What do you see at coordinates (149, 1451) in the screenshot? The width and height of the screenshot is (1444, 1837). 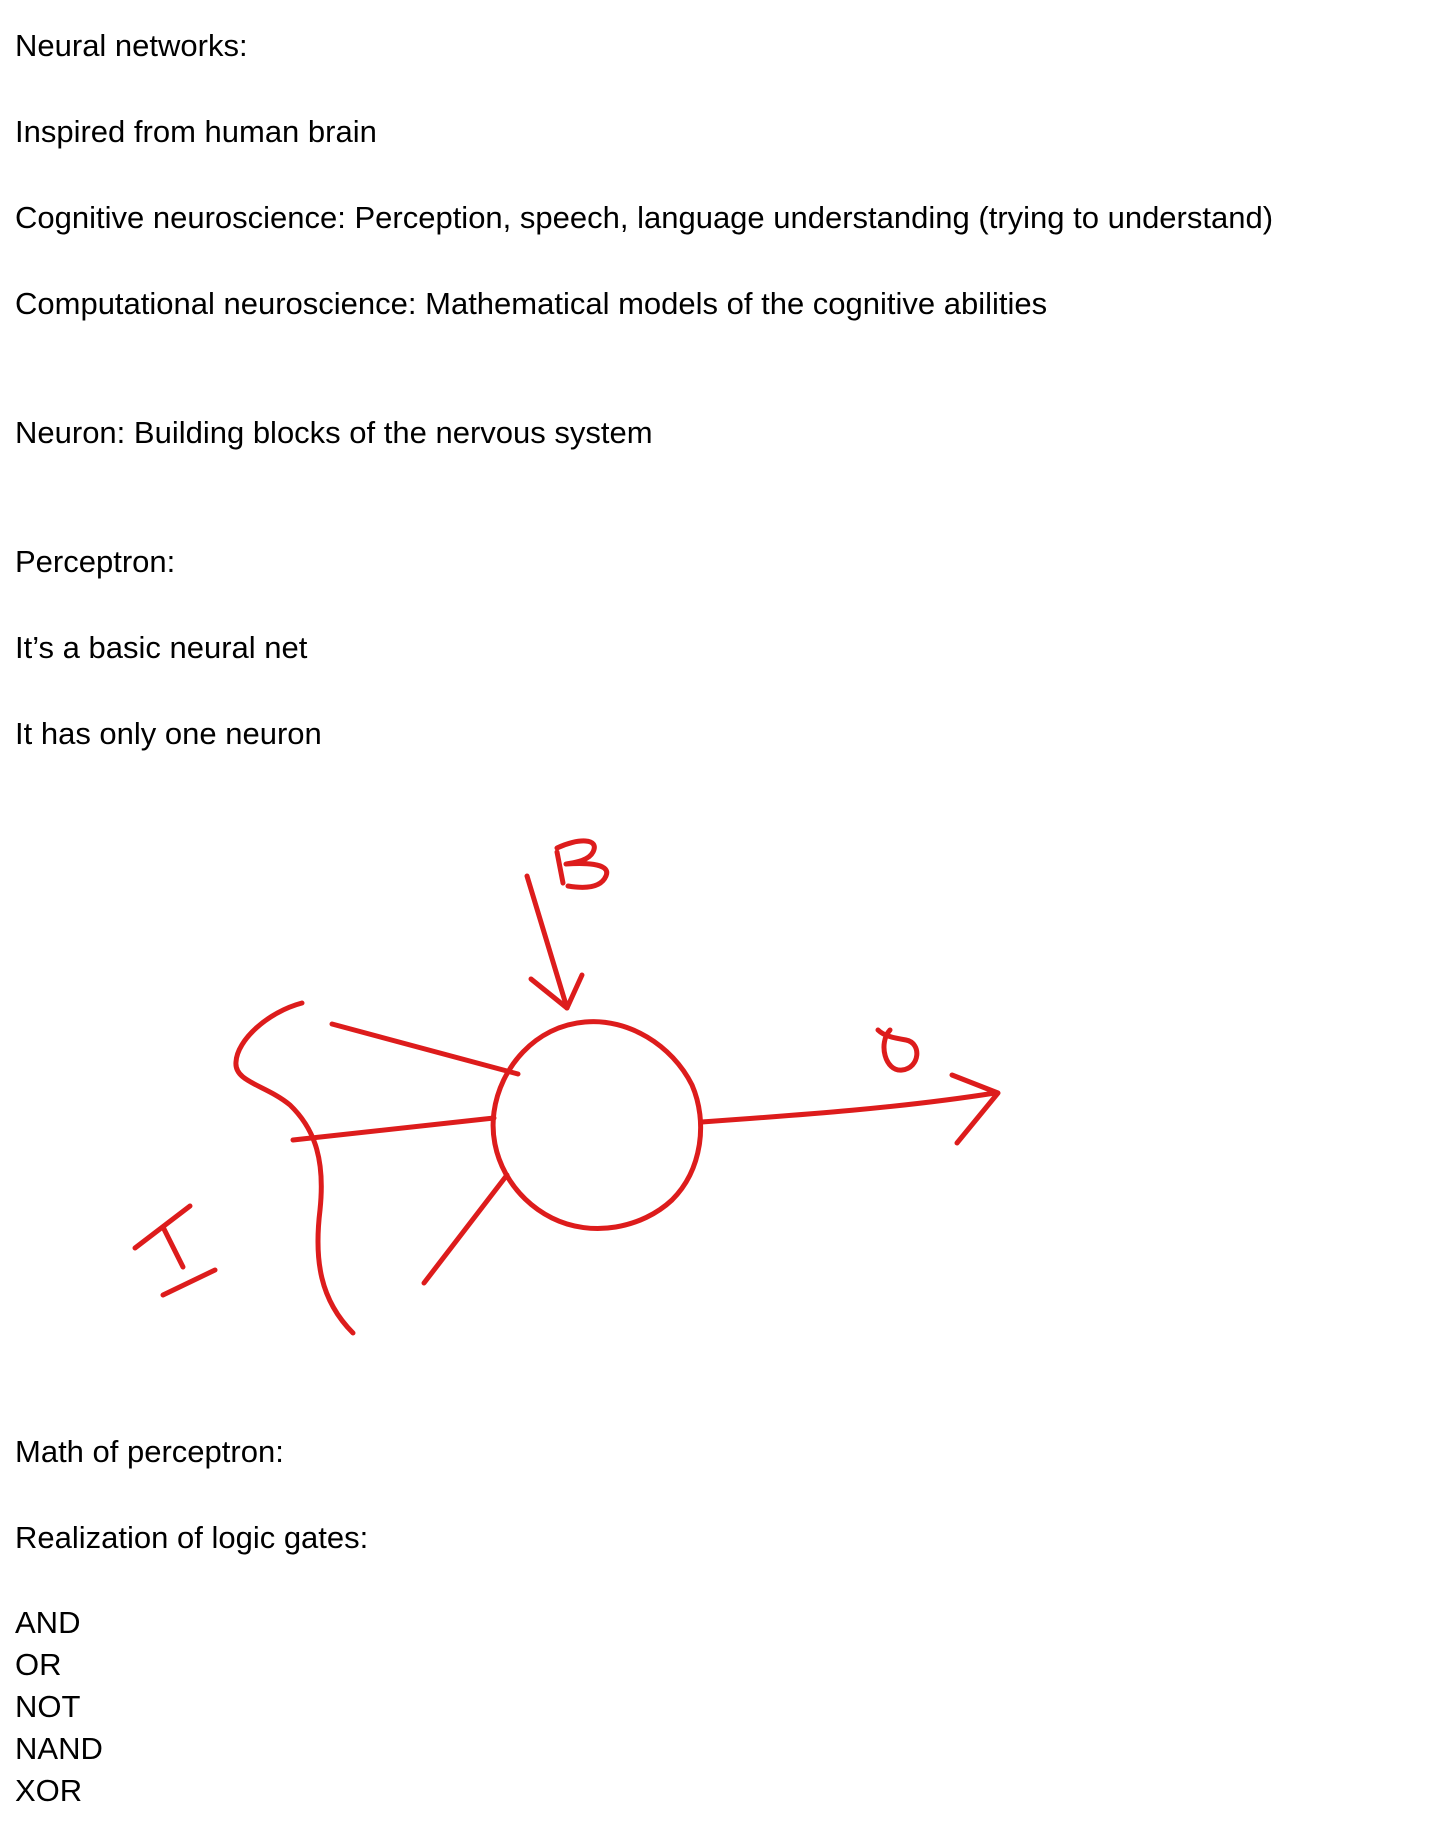 I see `heading-math-of-perceptron: Math of perceptron:` at bounding box center [149, 1451].